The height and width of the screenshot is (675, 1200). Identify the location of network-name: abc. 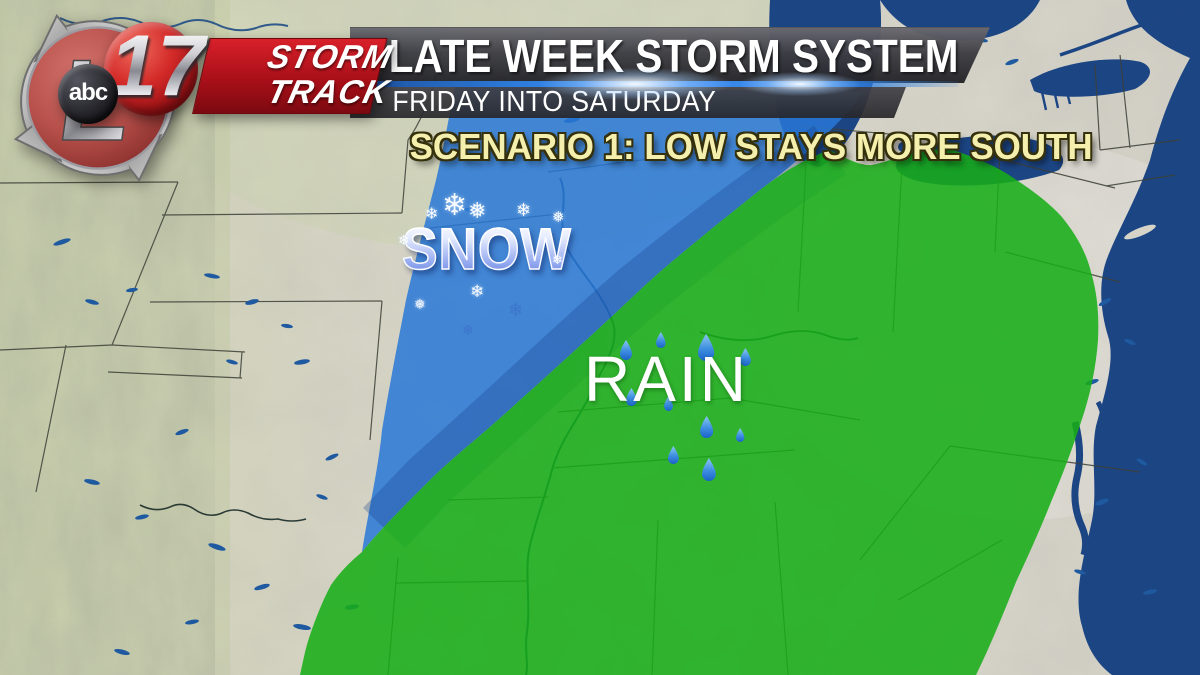
(88, 92).